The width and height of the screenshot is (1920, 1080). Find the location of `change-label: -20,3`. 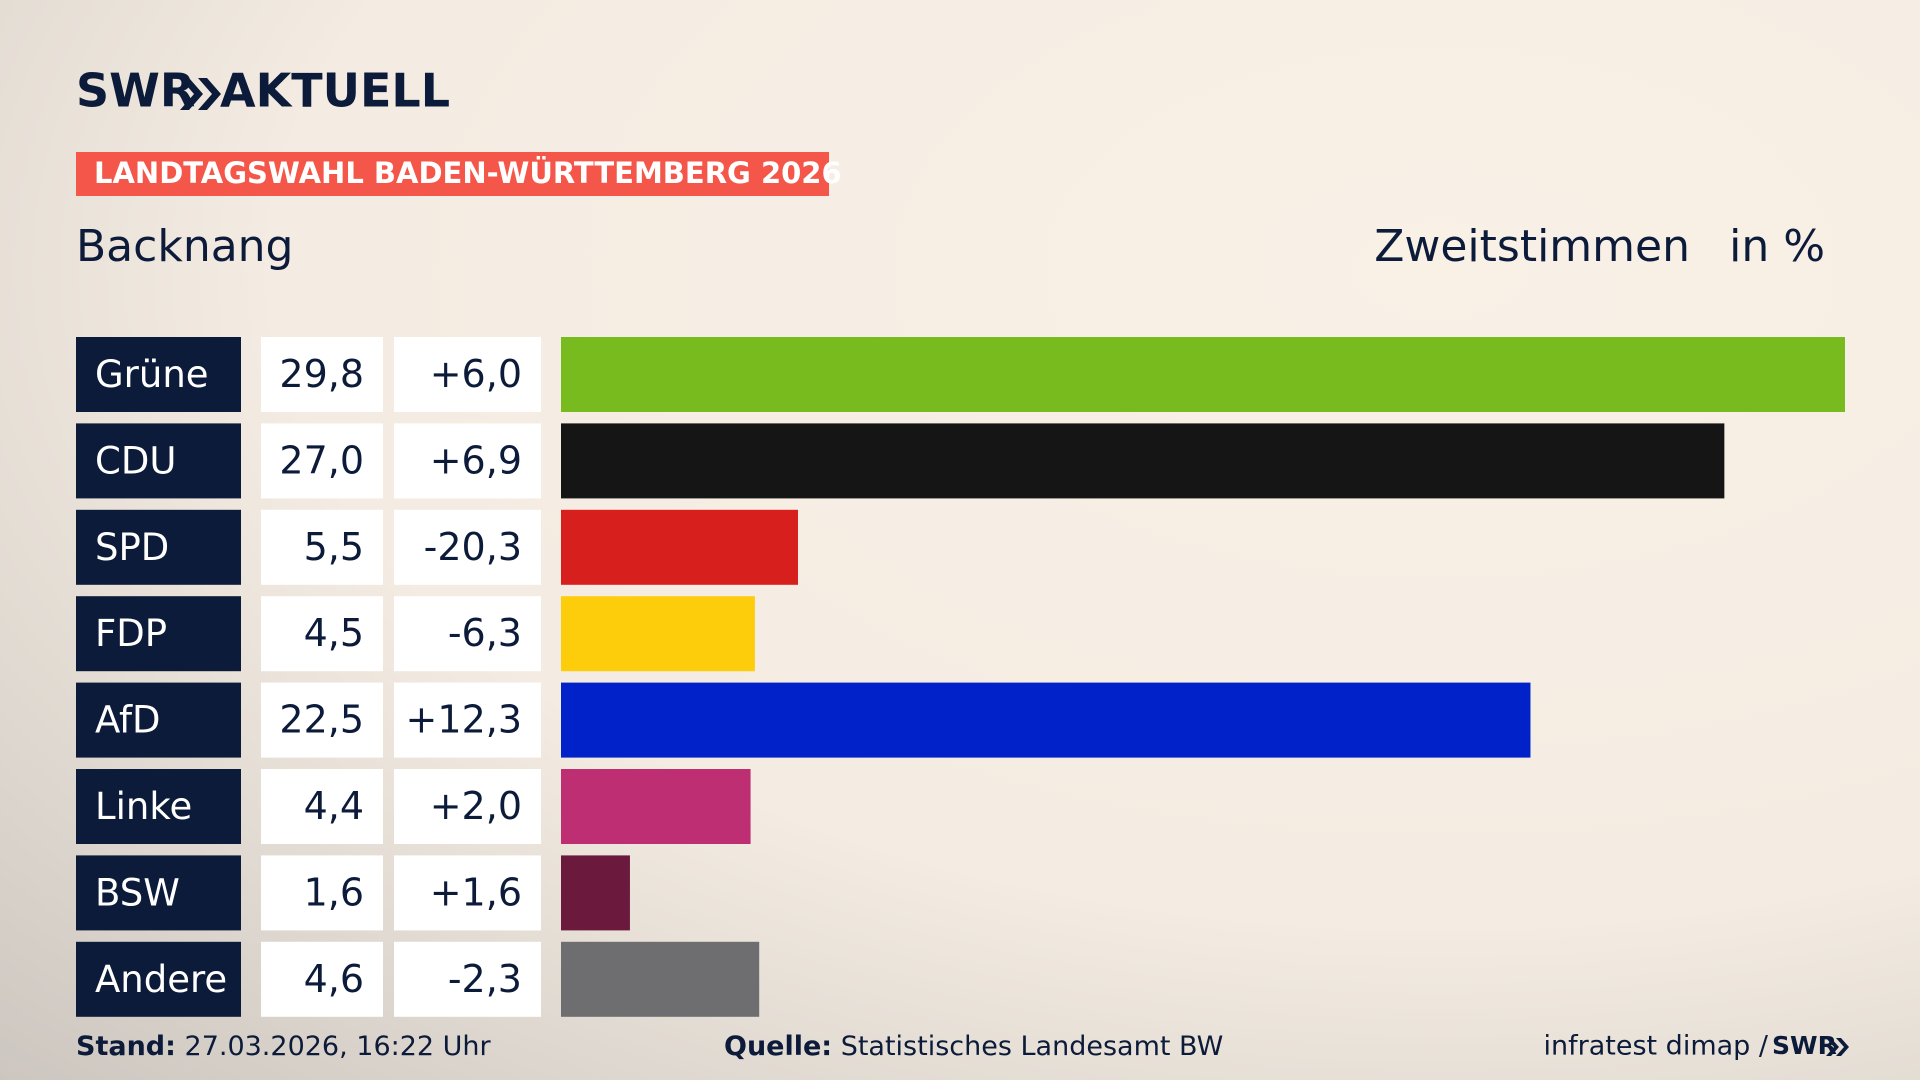

change-label: -20,3 is located at coordinates (473, 547).